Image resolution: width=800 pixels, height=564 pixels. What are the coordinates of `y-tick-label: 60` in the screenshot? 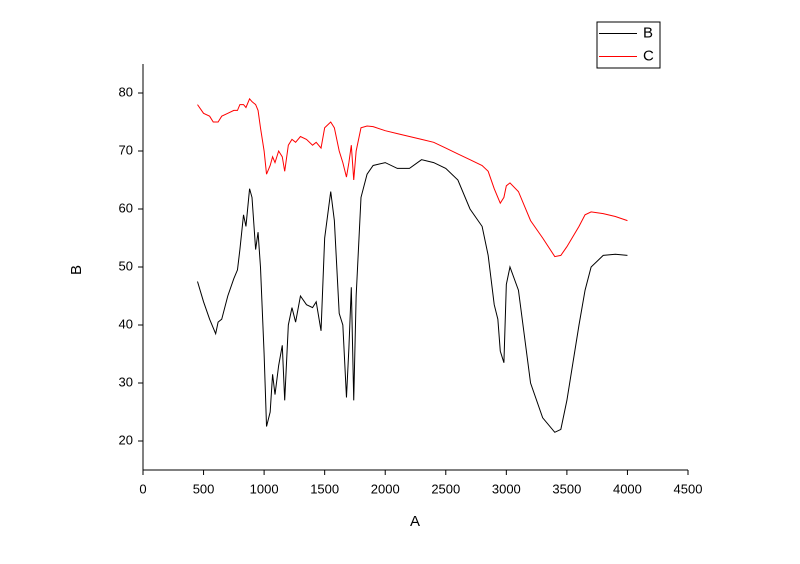 It's located at (126, 207).